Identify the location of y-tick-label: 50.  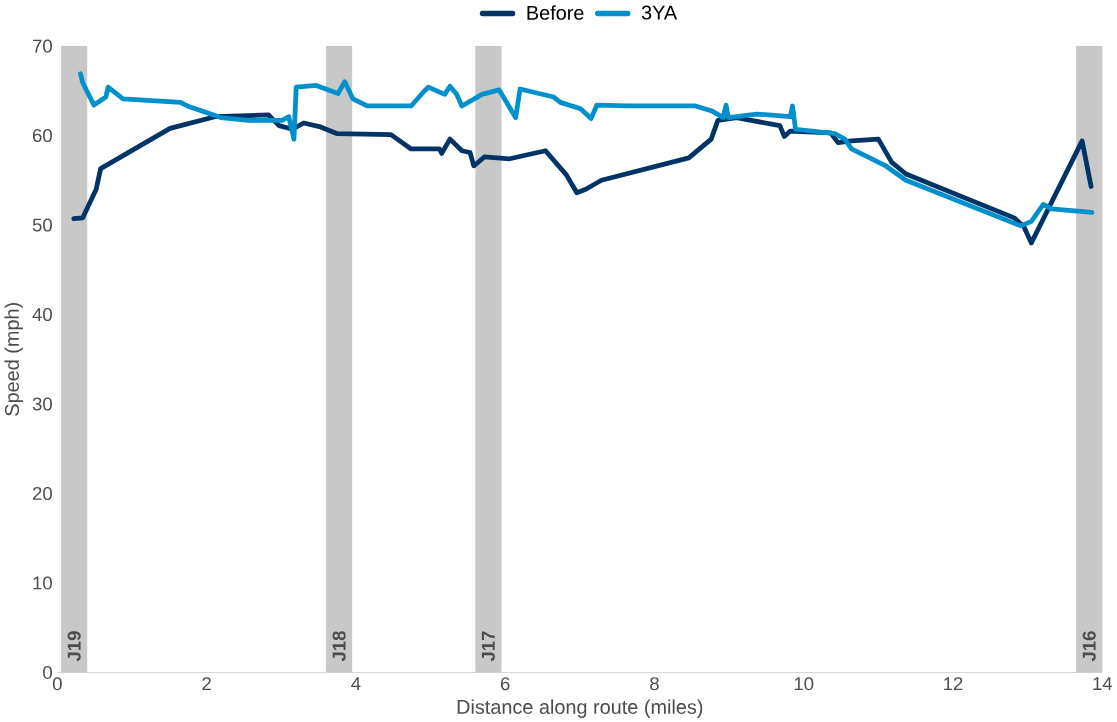
(42, 225).